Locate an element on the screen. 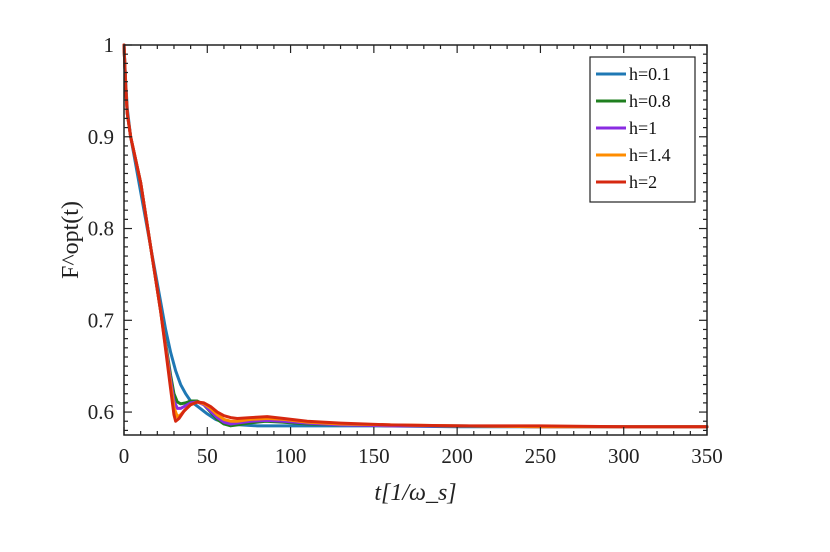 This screenshot has width=830, height=552. y-tick-label: 1 is located at coordinates (109, 45).